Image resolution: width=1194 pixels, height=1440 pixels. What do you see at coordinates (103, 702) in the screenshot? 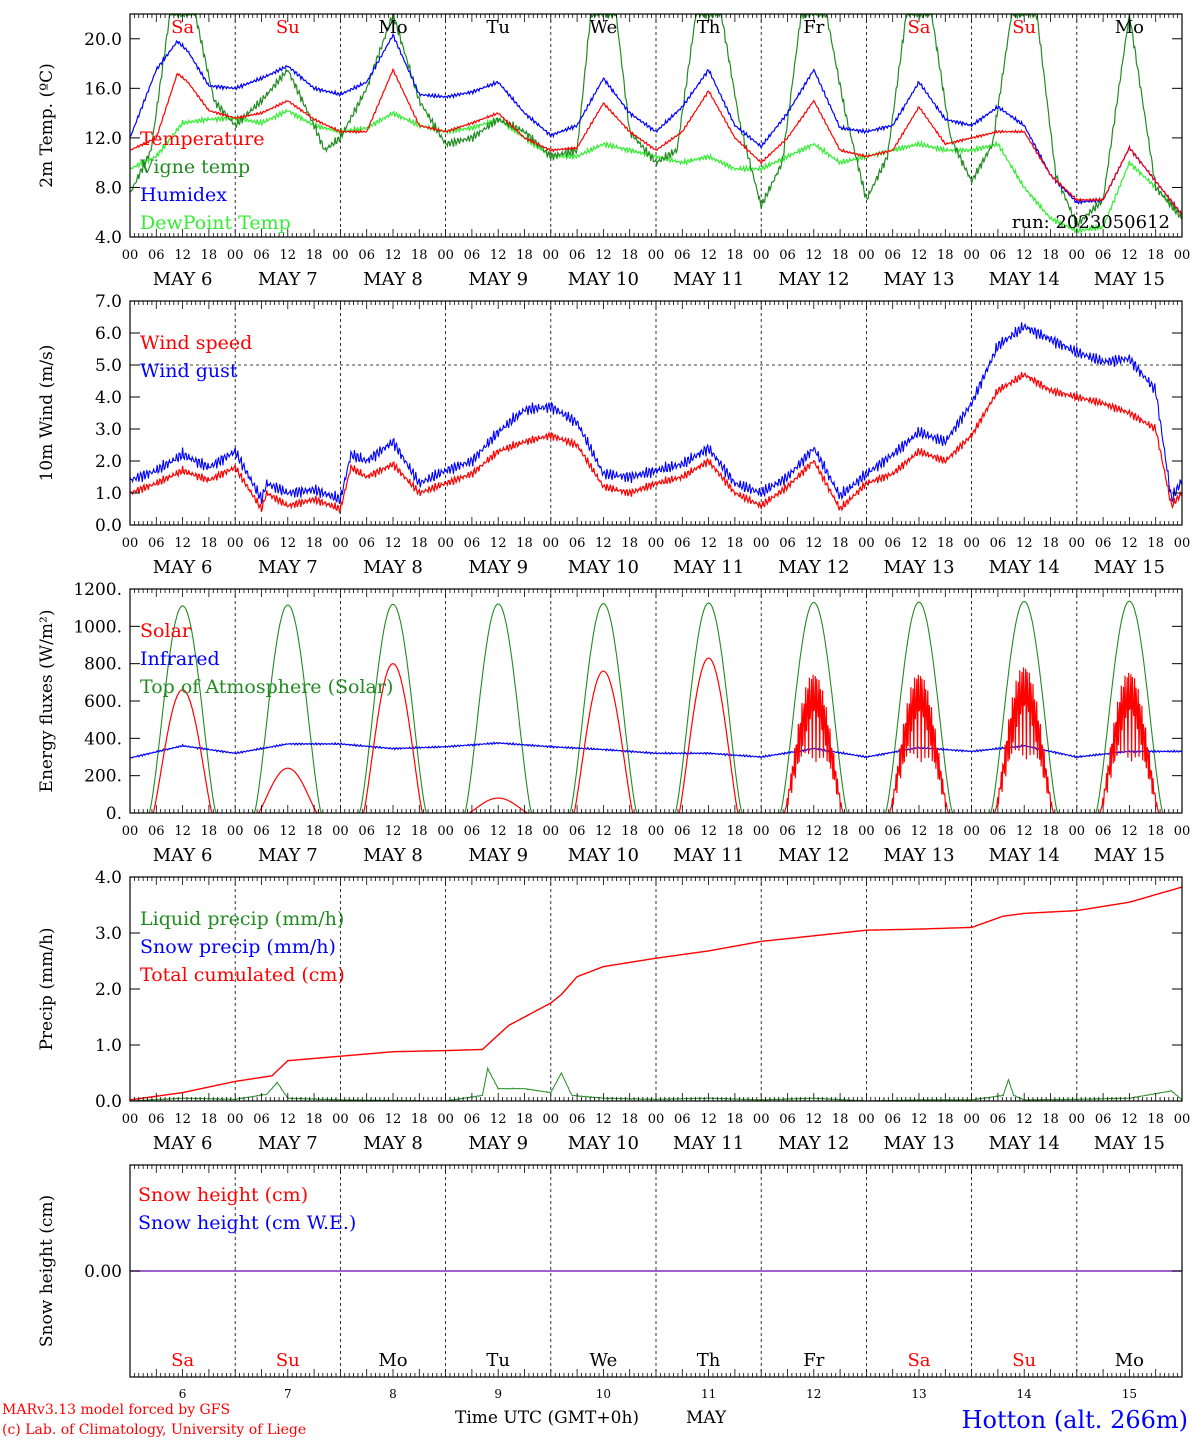
I see `energy-ytick-label: 600.` at bounding box center [103, 702].